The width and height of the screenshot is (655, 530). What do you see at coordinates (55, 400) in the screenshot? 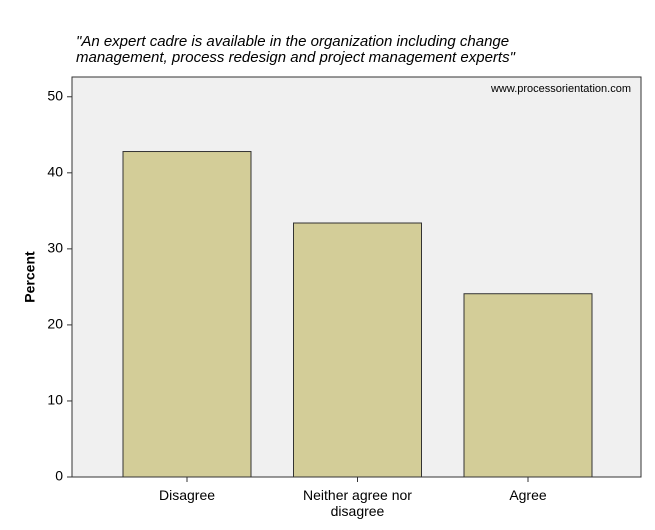
I see `y-tick-label: 10` at bounding box center [55, 400].